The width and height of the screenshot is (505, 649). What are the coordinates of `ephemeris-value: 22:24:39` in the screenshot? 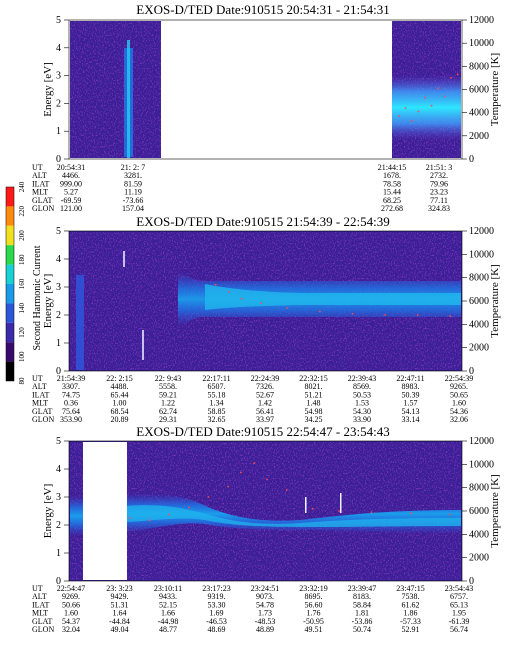 It's located at (265, 378).